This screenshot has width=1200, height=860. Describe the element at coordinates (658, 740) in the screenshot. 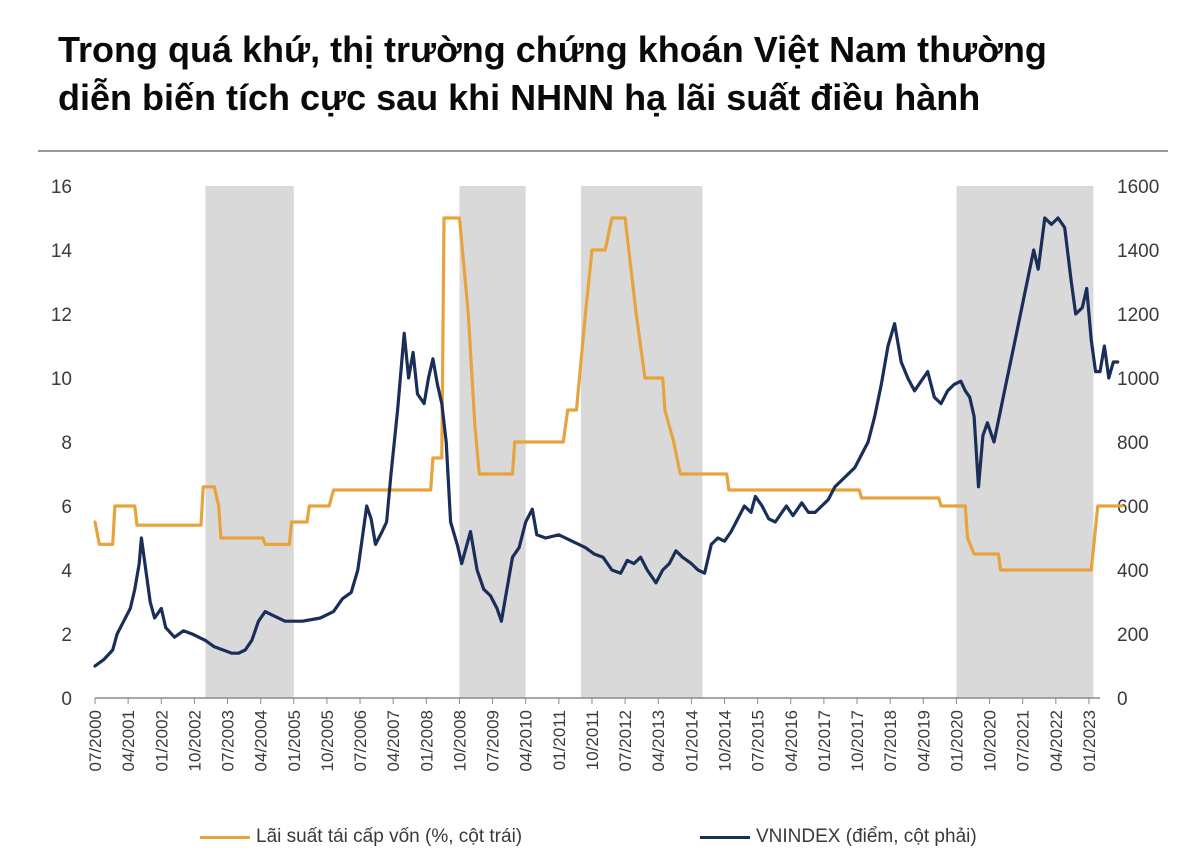

I see `x-tick-label: 04/2013` at that location.